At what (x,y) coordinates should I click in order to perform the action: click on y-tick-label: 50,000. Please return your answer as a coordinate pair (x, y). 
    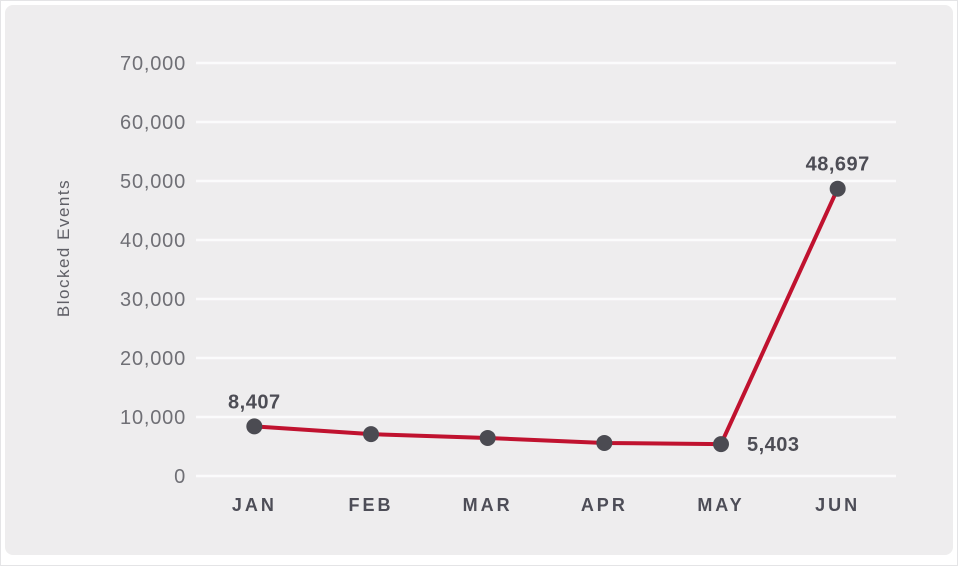
    Looking at the image, I should click on (153, 182).